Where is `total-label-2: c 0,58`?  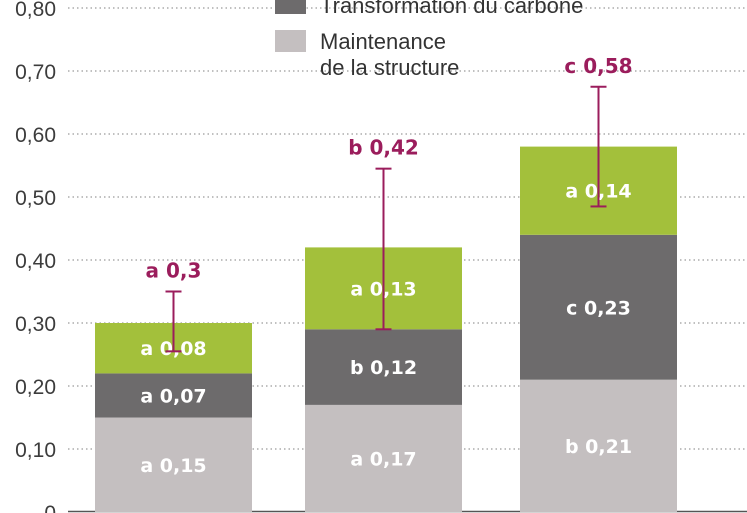
total-label-2: c 0,58 is located at coordinates (598, 66).